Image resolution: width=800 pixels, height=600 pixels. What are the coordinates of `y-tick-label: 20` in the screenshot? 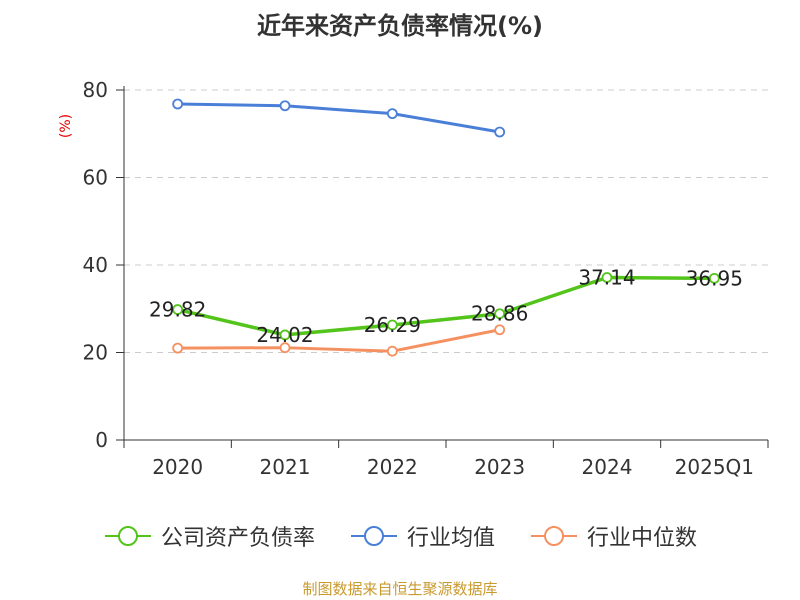 It's located at (95, 353).